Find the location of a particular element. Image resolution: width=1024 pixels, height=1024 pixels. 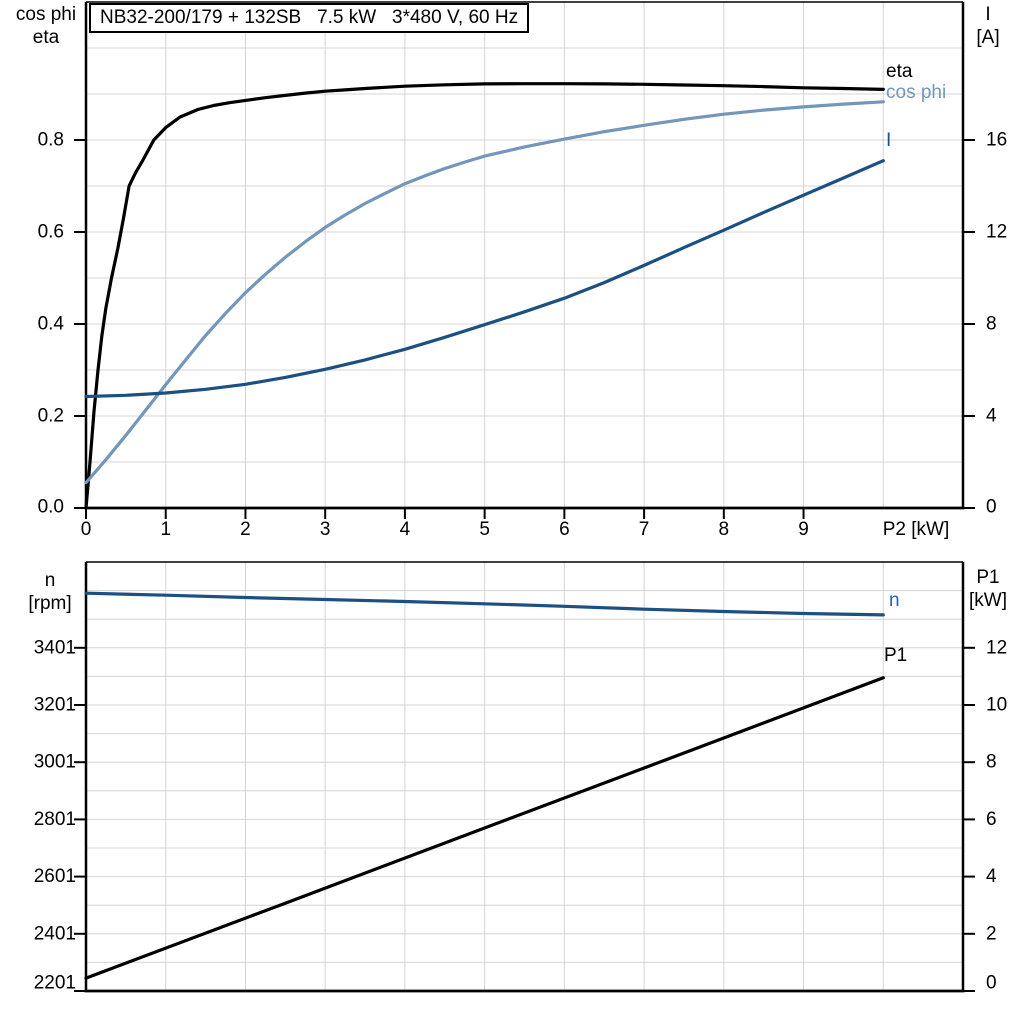

axis-header-eta: eta is located at coordinates (46, 37).